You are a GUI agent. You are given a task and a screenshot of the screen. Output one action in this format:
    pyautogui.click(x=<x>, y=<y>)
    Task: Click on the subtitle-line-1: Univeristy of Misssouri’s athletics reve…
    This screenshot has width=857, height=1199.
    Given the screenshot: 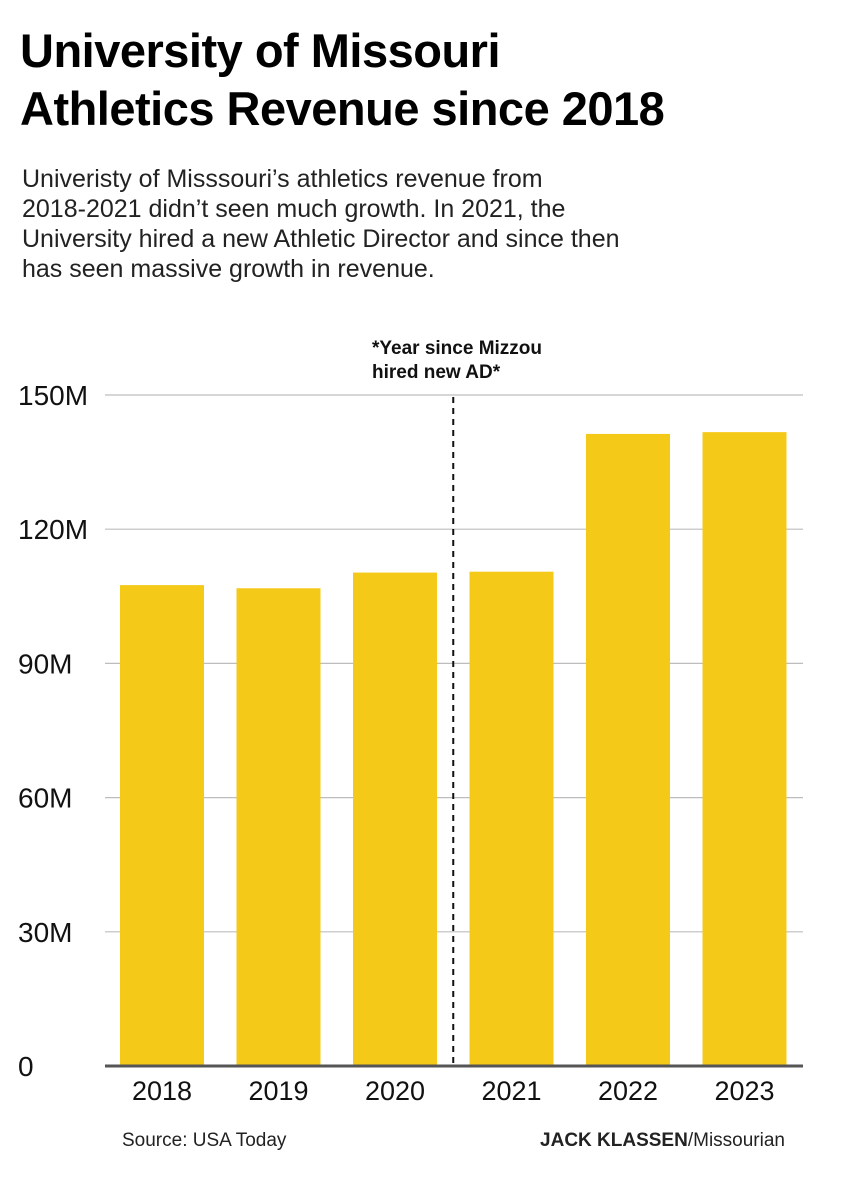 What is the action you would take?
    pyautogui.click(x=282, y=179)
    